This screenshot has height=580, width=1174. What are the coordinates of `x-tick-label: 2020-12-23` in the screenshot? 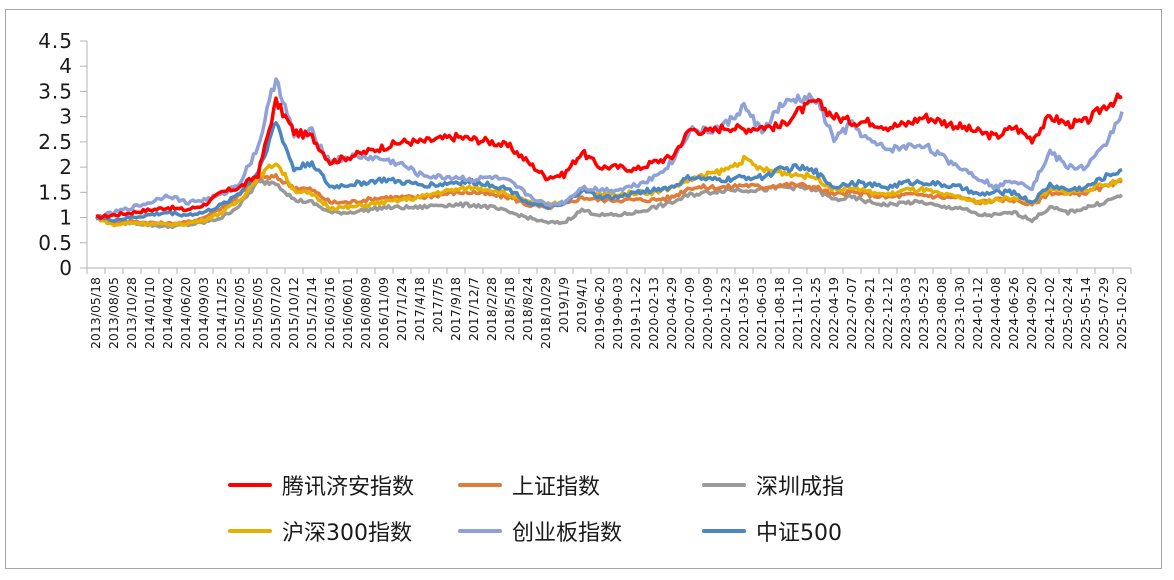 It's located at (725, 313).